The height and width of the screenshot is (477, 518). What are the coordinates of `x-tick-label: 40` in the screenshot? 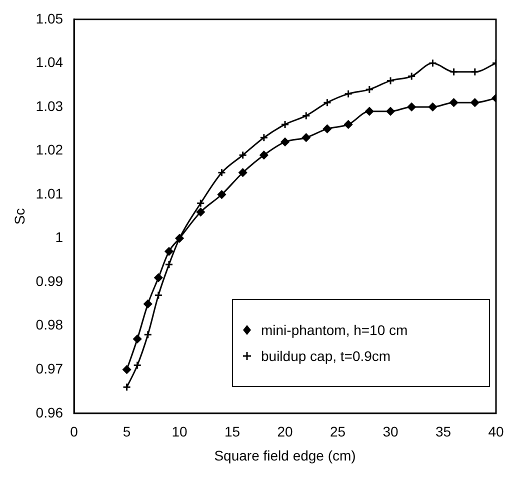 It's located at (496, 432).